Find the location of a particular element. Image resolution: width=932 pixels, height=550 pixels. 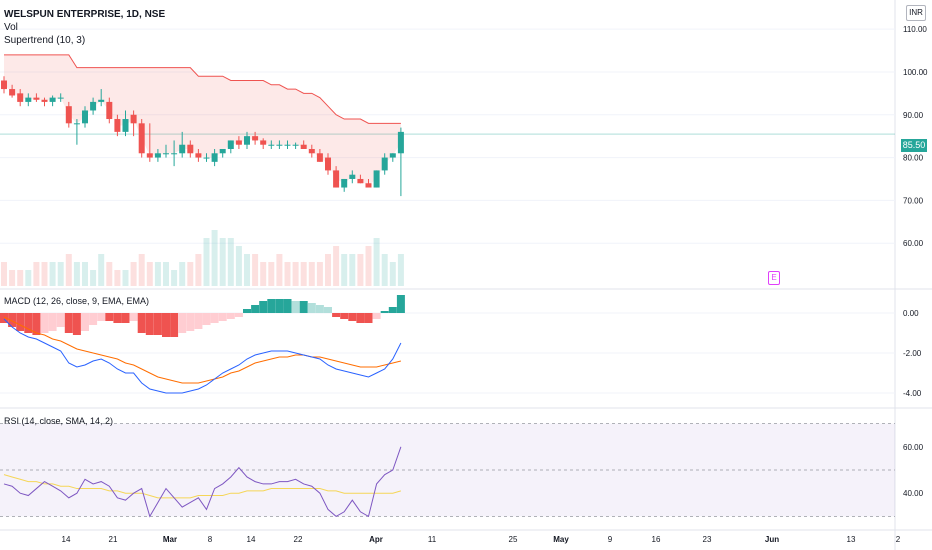

macd-line is located at coordinates (202, 356).